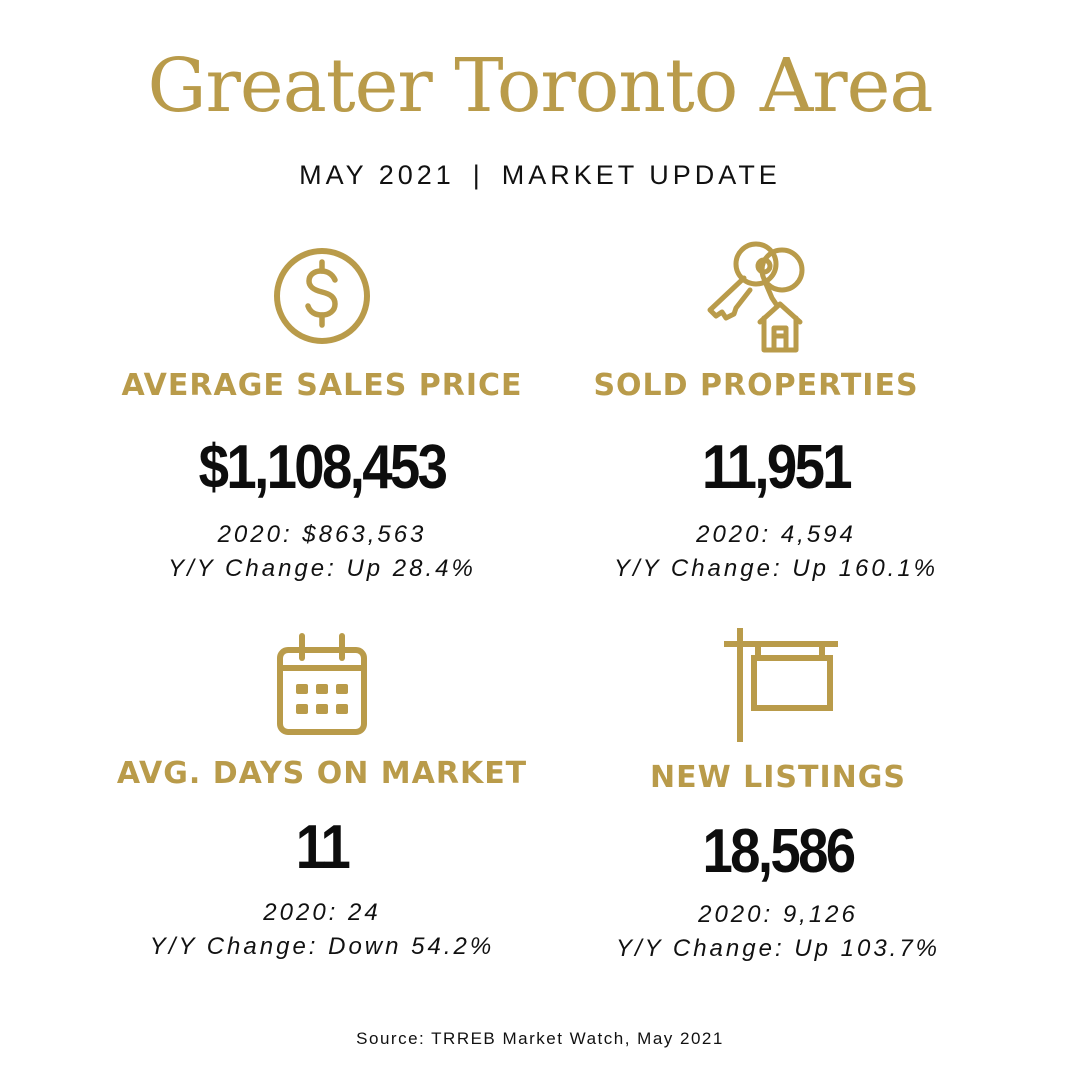  What do you see at coordinates (322, 684) in the screenshot?
I see `calendar-icon` at bounding box center [322, 684].